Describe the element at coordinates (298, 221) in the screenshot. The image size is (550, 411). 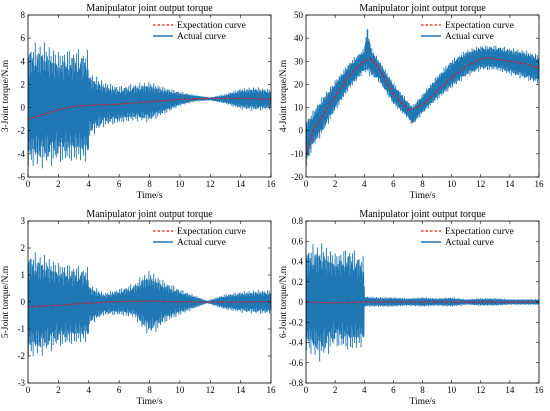
I see `y-tick-label: 0.8` at that location.